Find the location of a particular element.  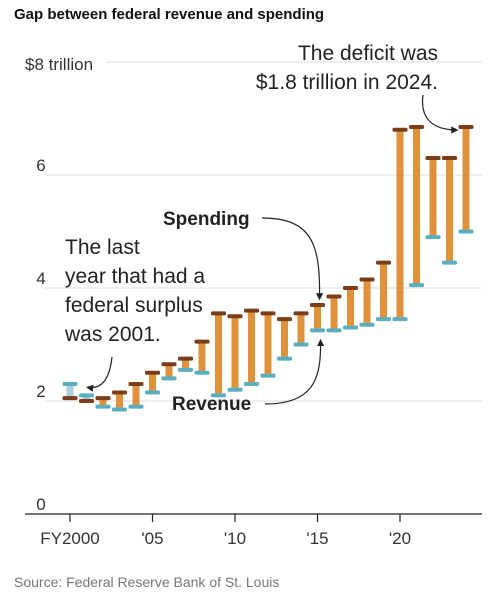

spending-mark-2015 is located at coordinates (317, 304).